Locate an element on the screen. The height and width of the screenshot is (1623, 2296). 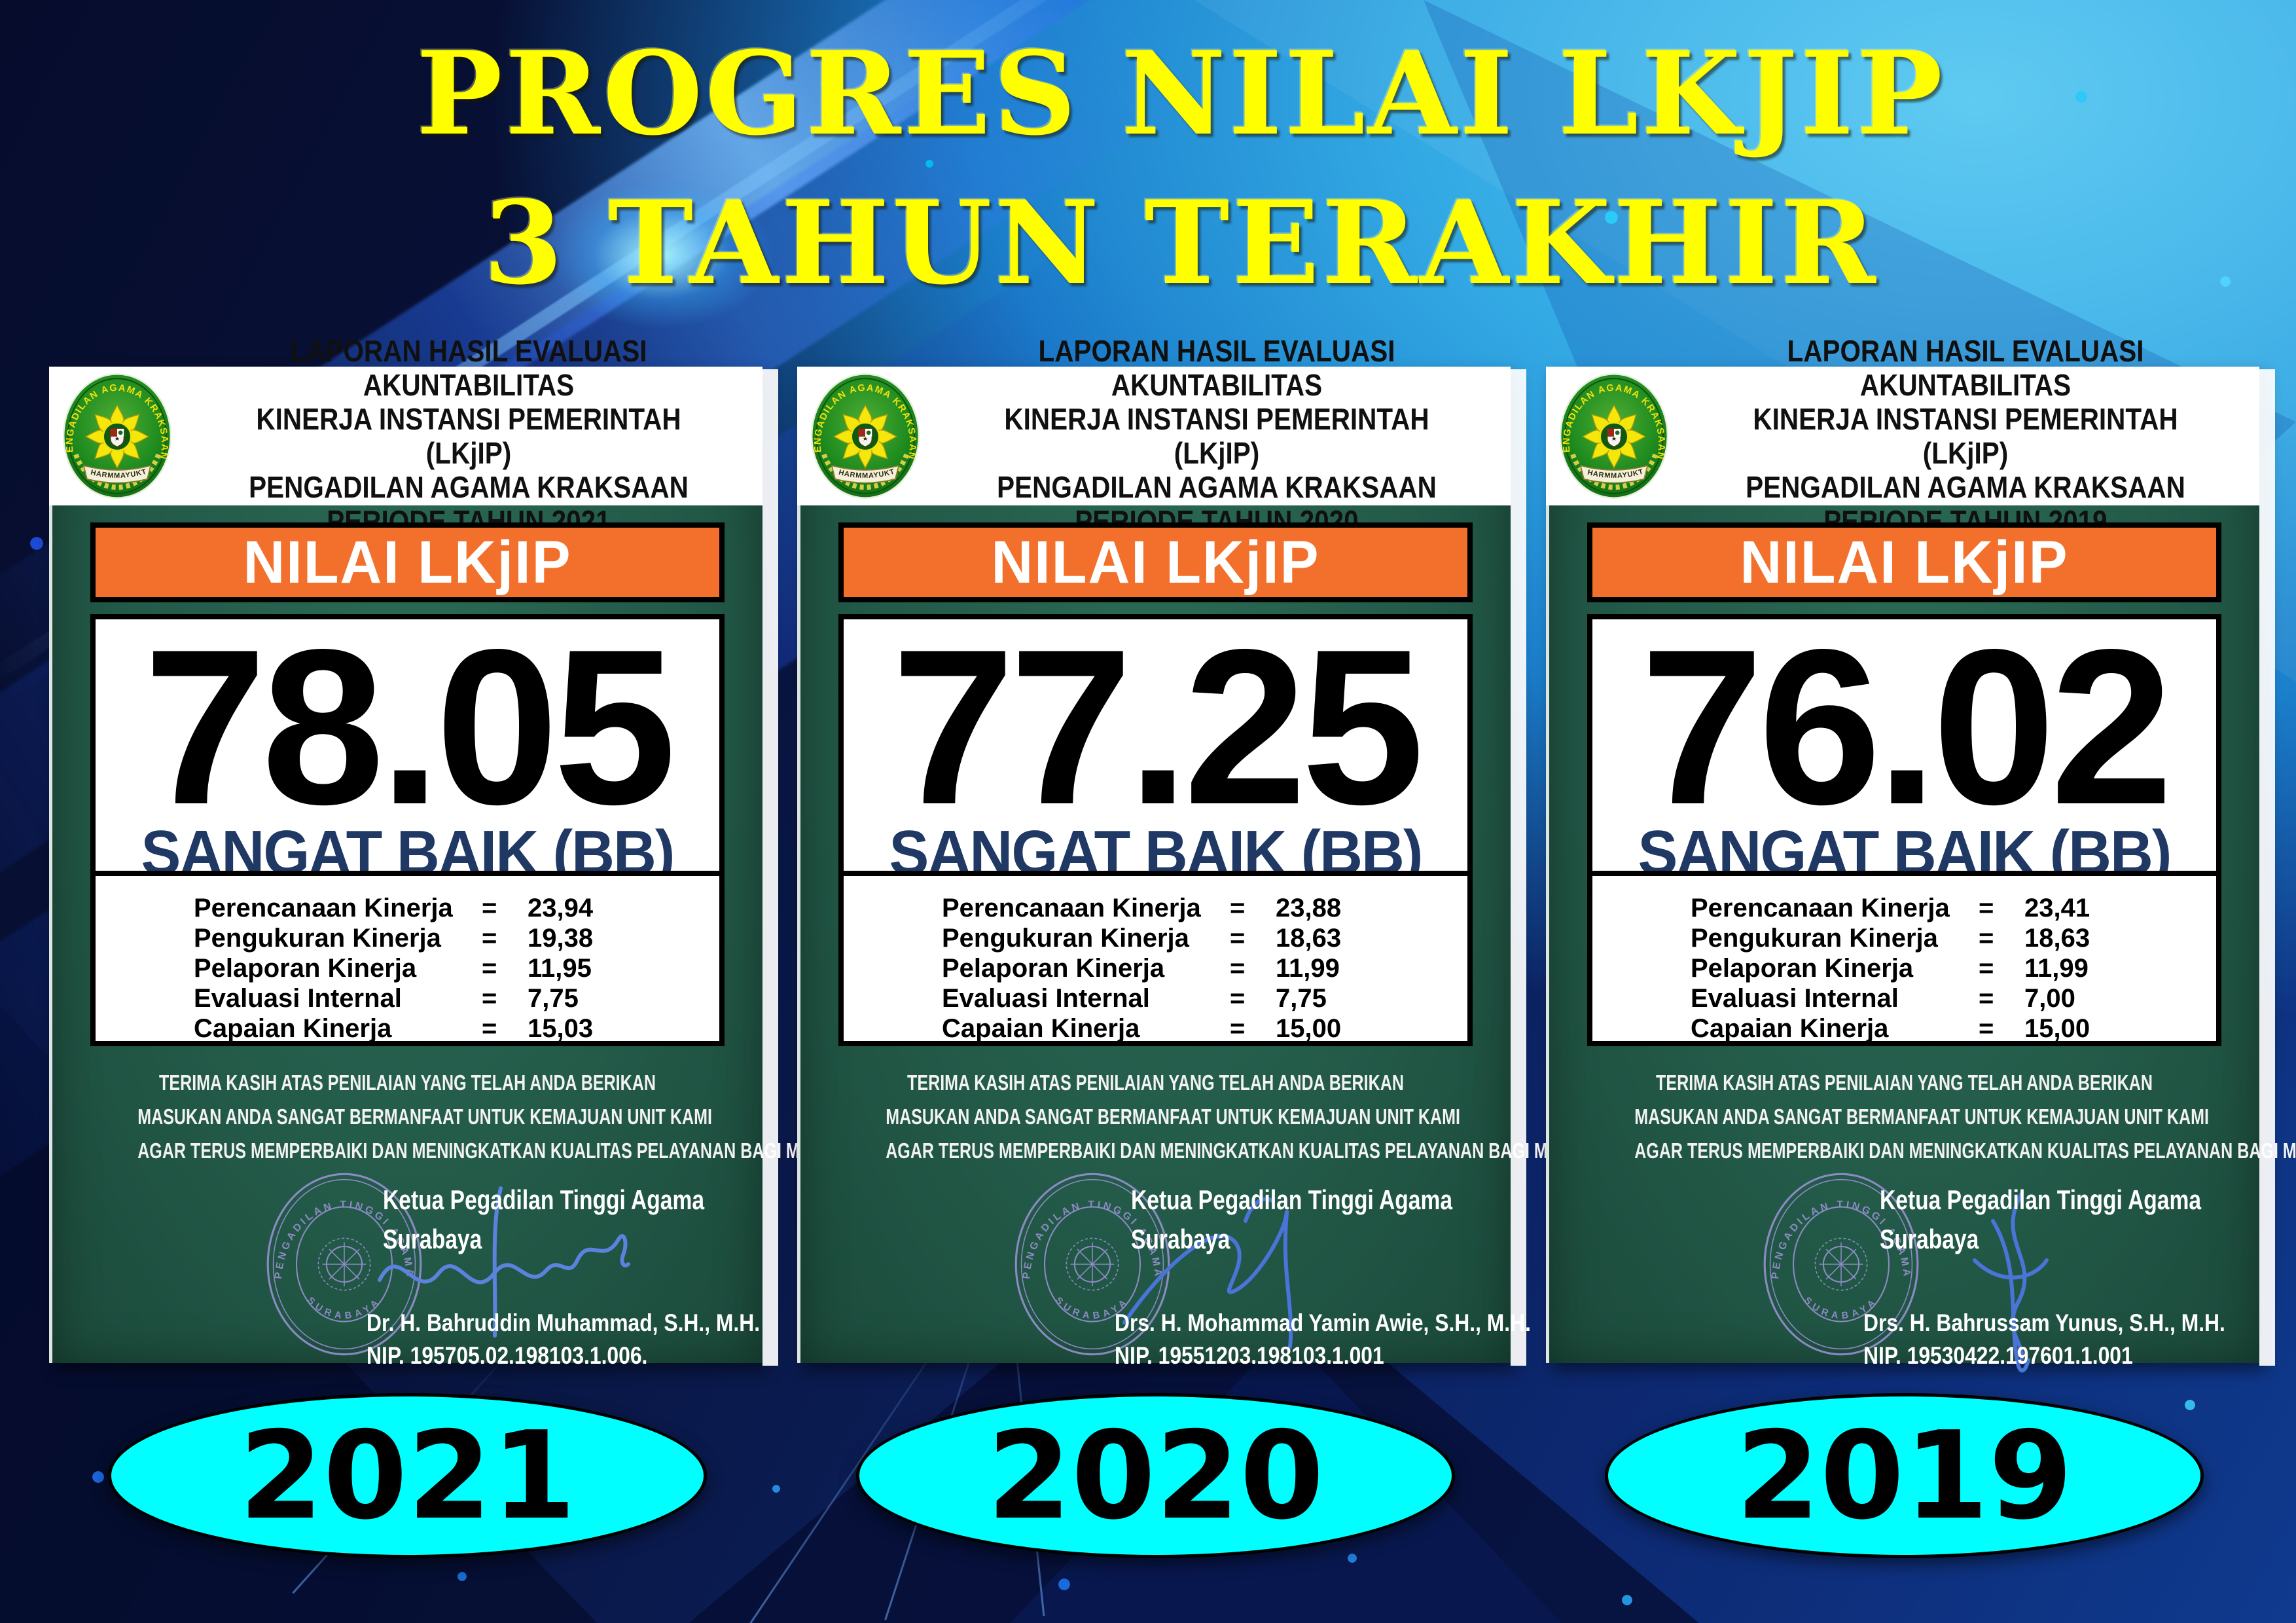
signer-nip: NIP. 195705.02.198103.1.006. is located at coordinates (507, 1355).